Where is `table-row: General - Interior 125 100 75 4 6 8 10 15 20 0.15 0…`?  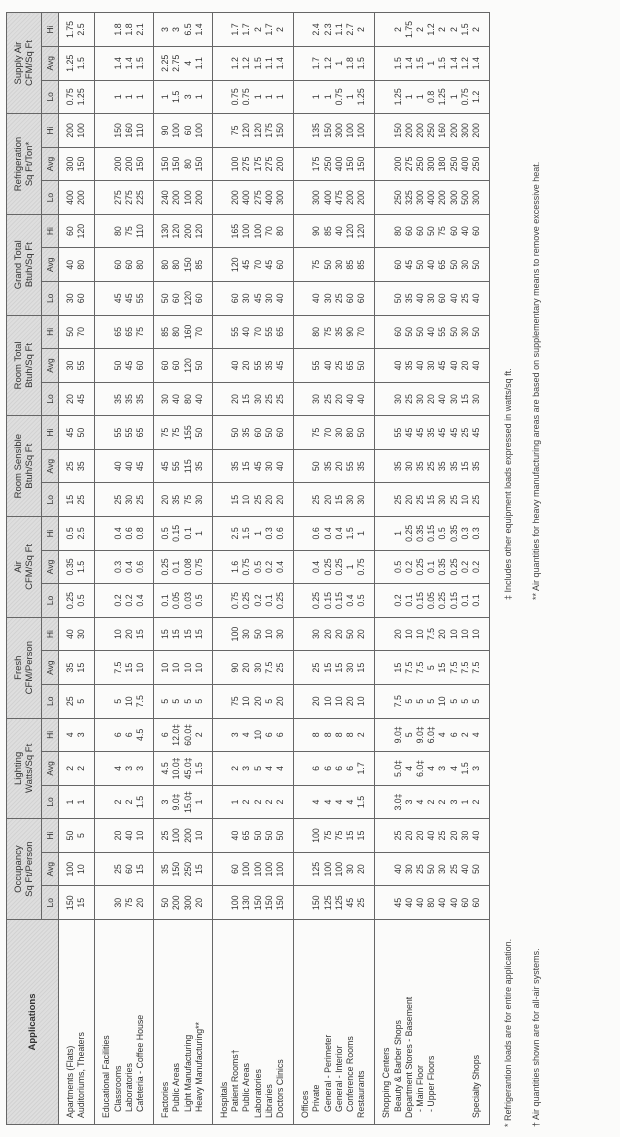 table-row: General - Interior 125 100 75 4 6 8 10 15 20 0.15 0… is located at coordinates (339, 568).